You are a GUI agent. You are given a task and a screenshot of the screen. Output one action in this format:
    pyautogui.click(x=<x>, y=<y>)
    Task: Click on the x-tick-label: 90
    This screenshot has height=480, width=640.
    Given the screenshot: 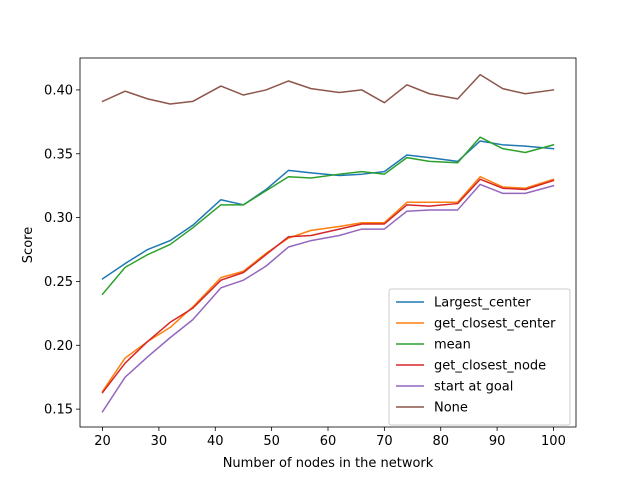 What is the action you would take?
    pyautogui.click(x=497, y=441)
    